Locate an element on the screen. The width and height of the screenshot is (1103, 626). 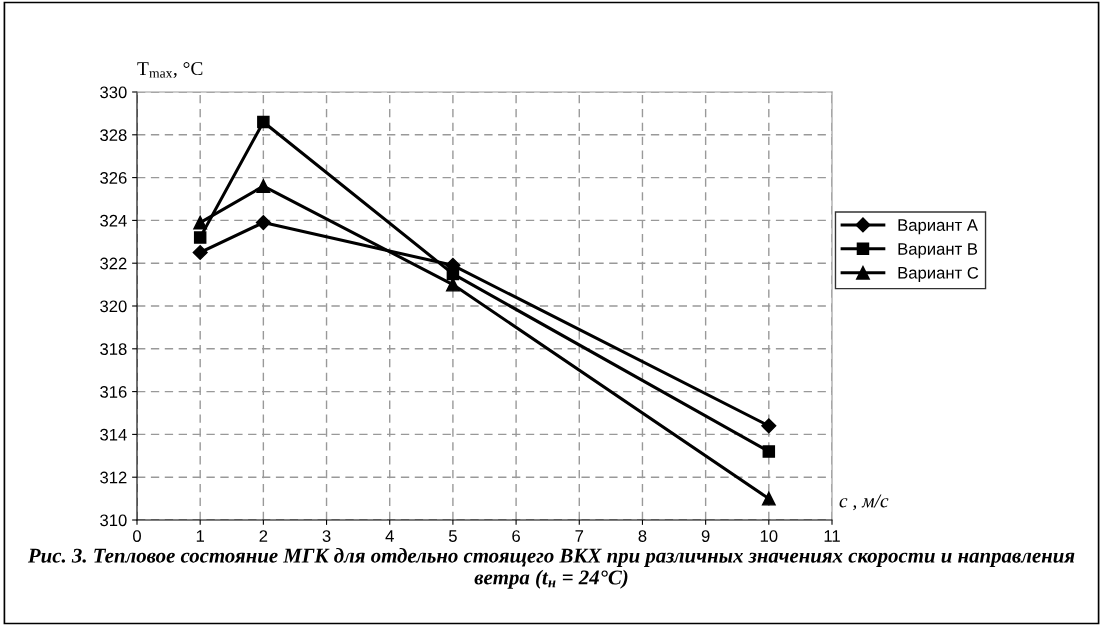
x-tick-label: 8 is located at coordinates (642, 536).